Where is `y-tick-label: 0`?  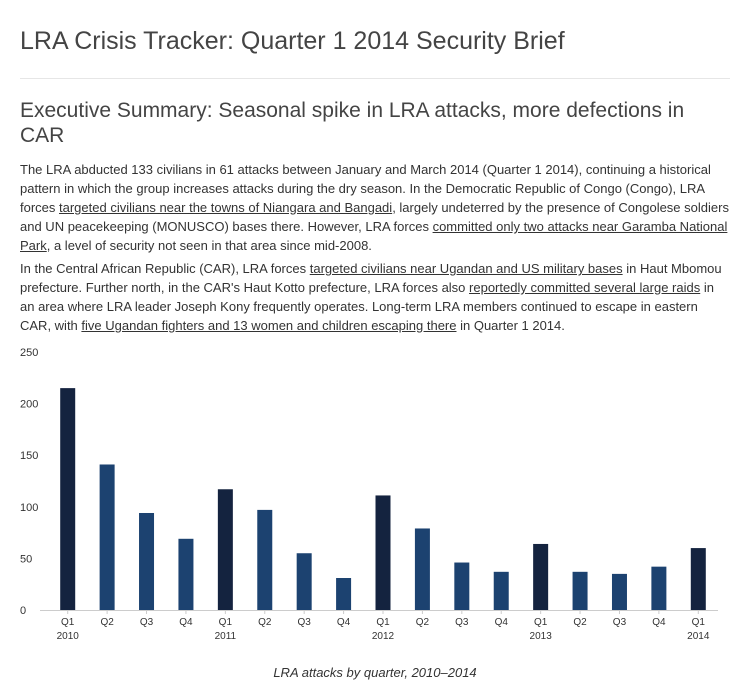
y-tick-label: 0 is located at coordinates (23, 611).